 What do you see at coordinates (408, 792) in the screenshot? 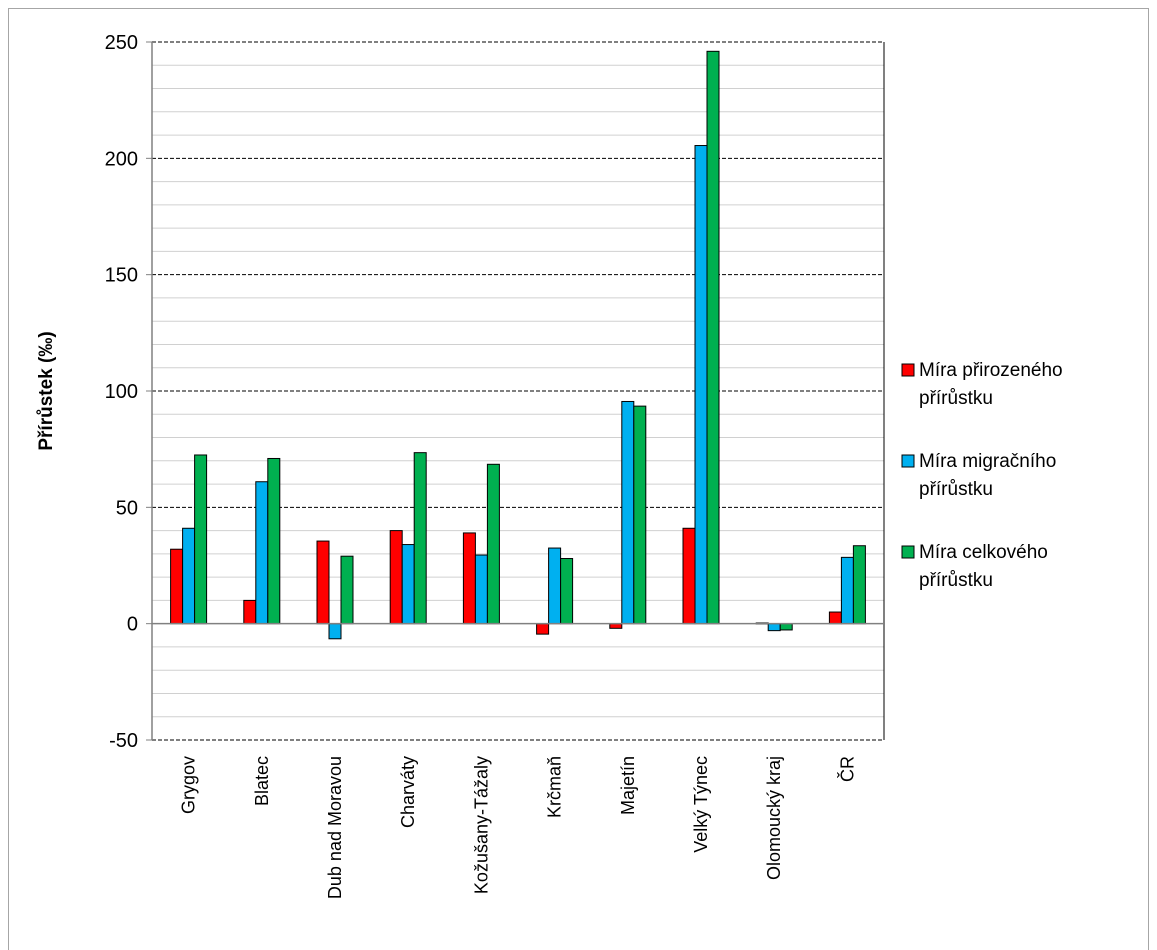
I see `x-category-label: Charváty` at bounding box center [408, 792].